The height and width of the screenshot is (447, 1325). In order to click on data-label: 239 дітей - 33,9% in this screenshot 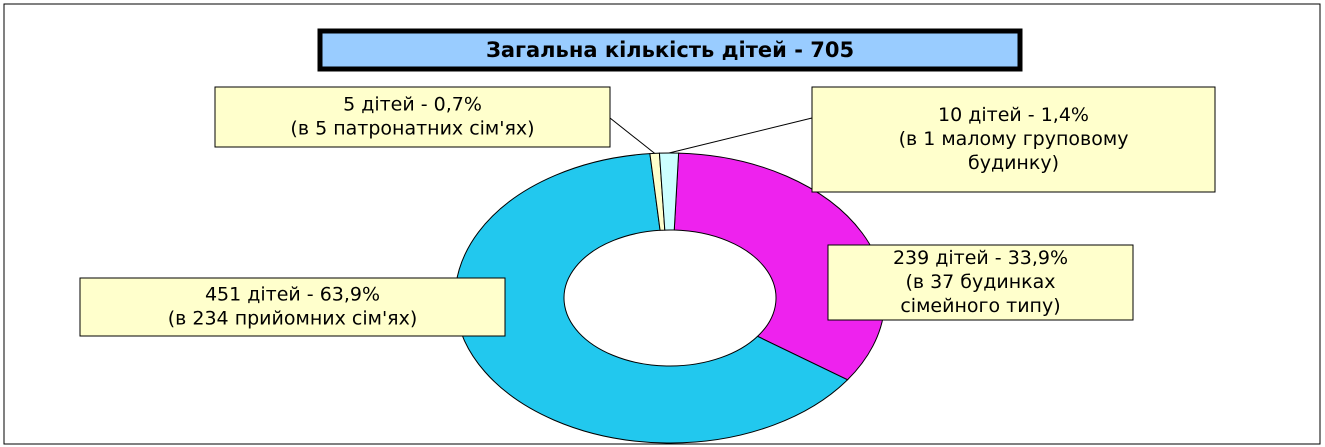, I will do `click(980, 258)`.